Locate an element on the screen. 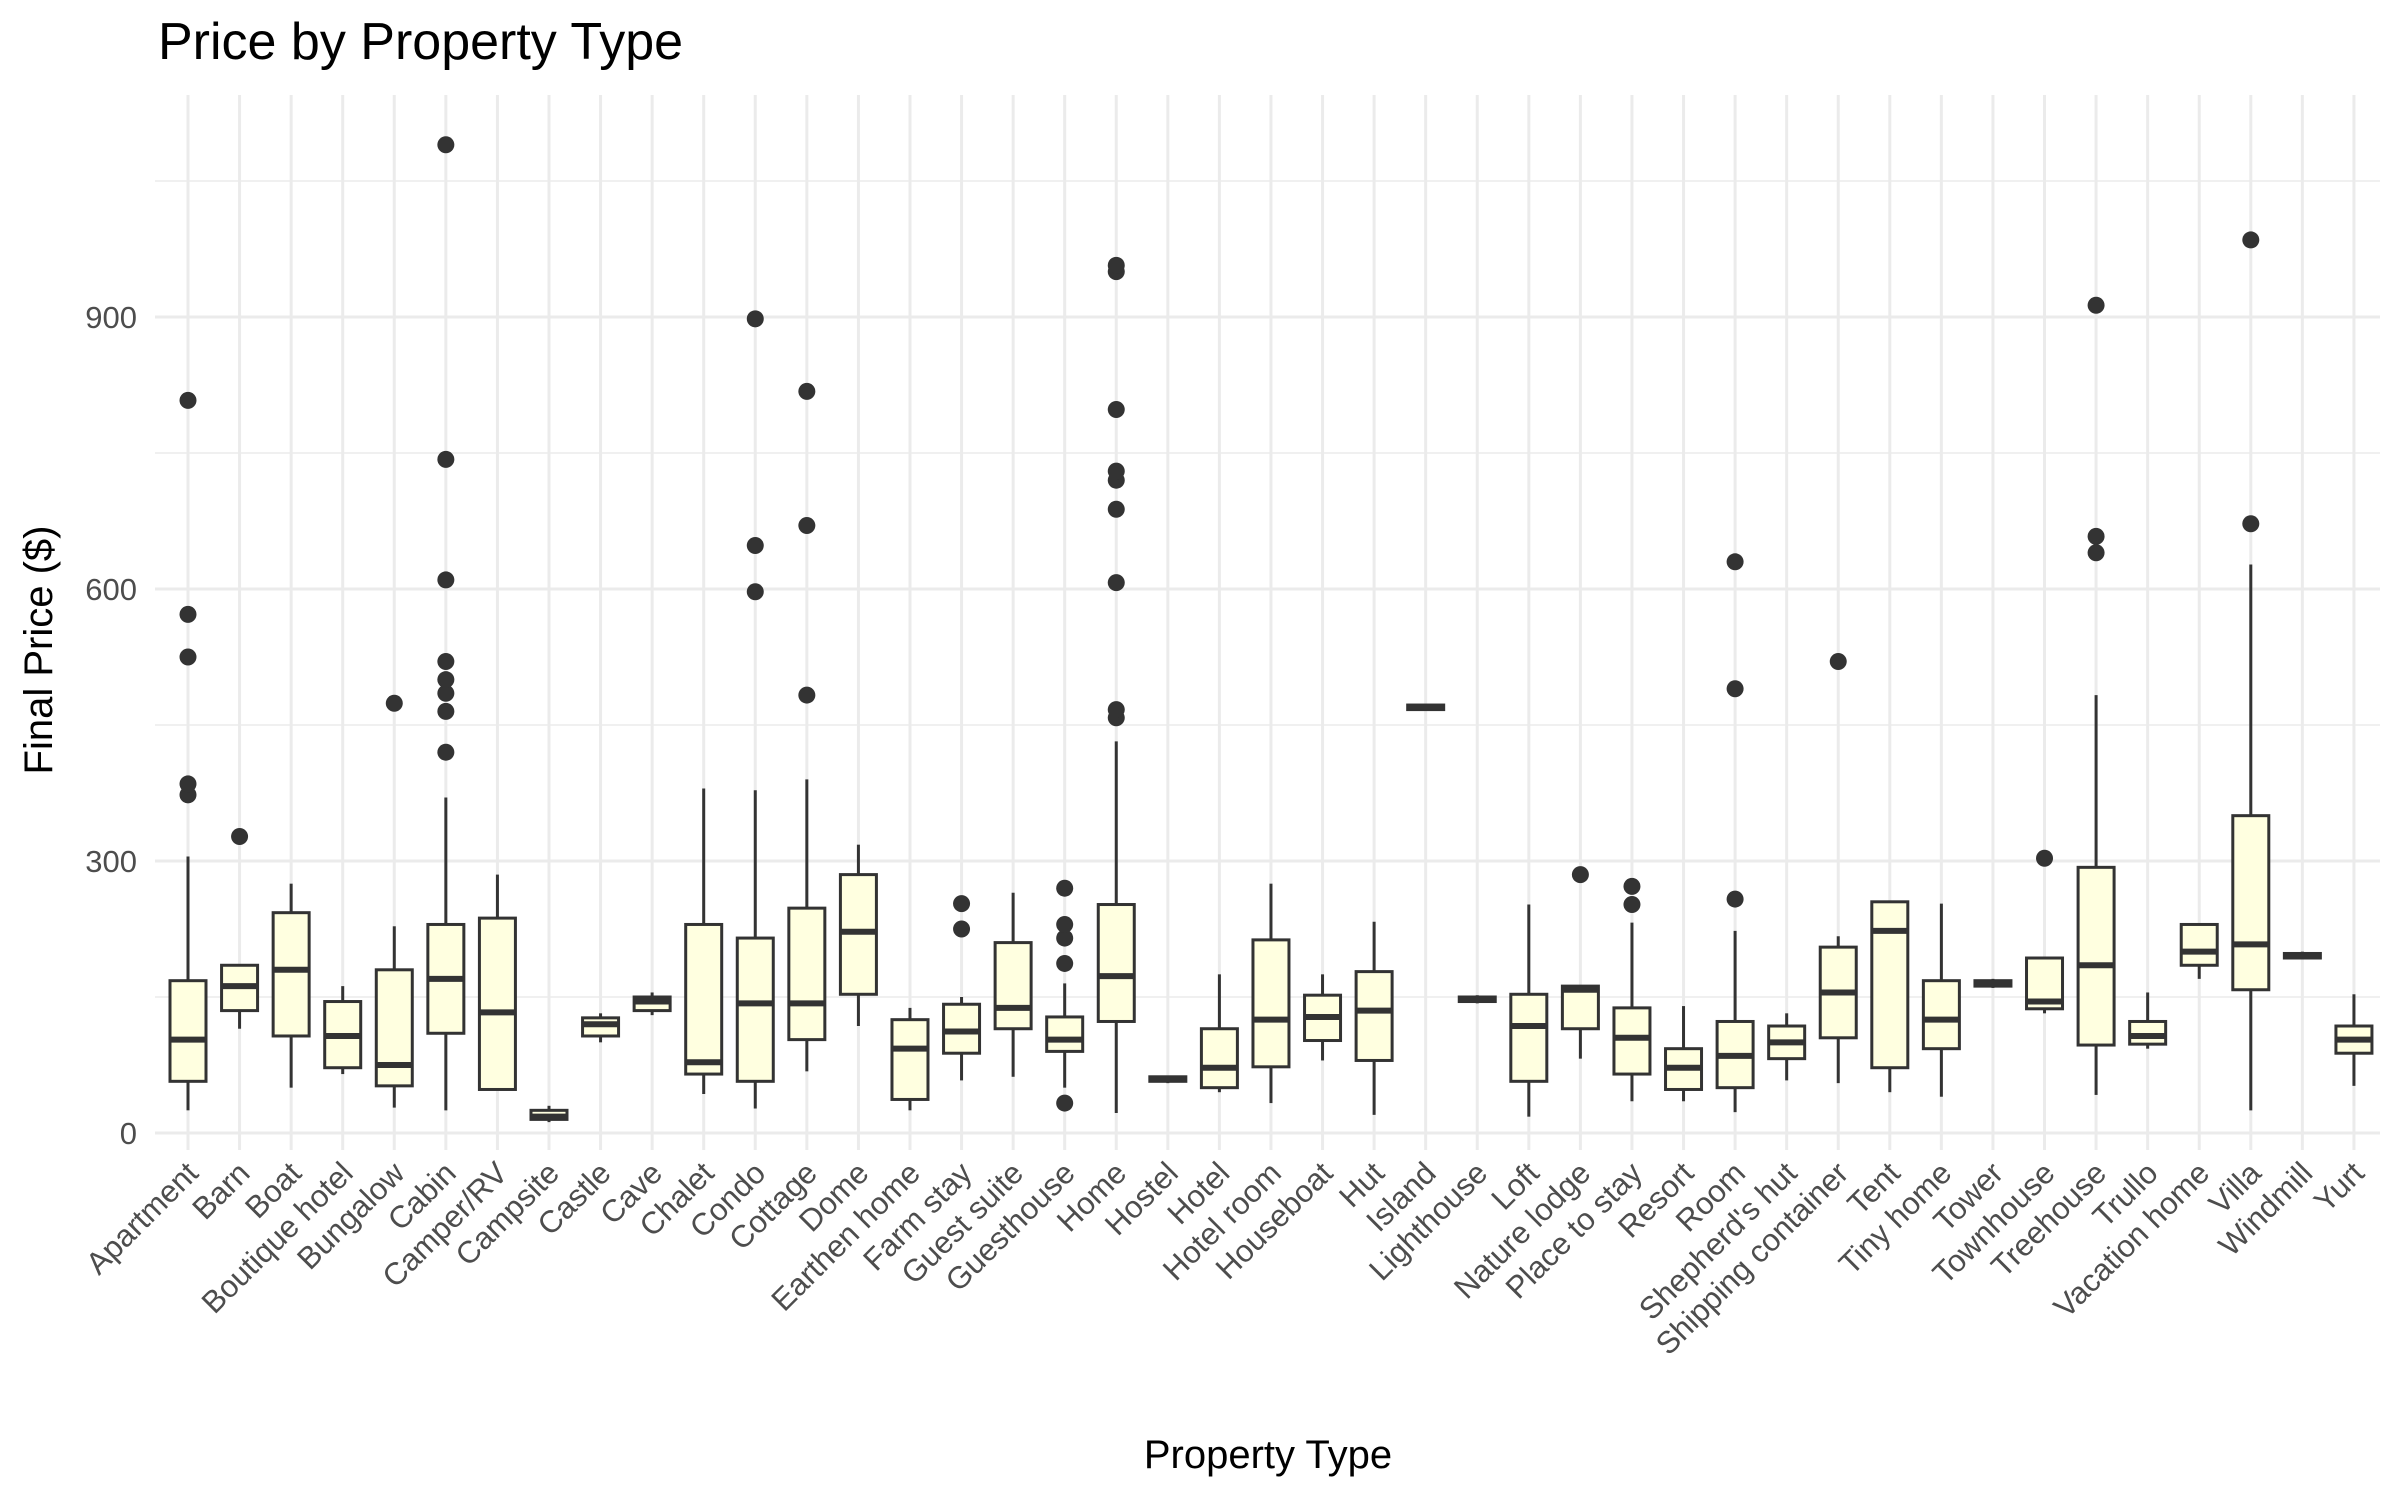 This screenshot has width=2400, height=1500. y-tick-label: 0 is located at coordinates (128, 1133).